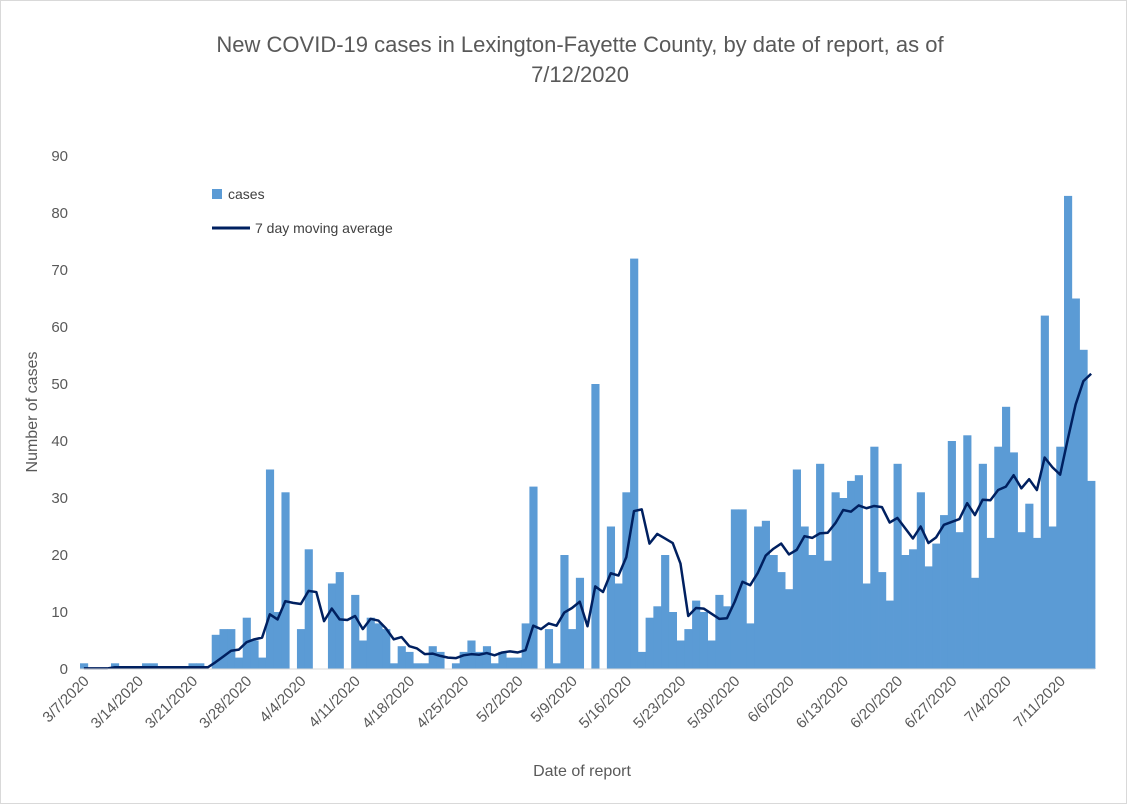 The height and width of the screenshot is (804, 1127). I want to click on x-tick-label: 4/11/2020, so click(334, 702).